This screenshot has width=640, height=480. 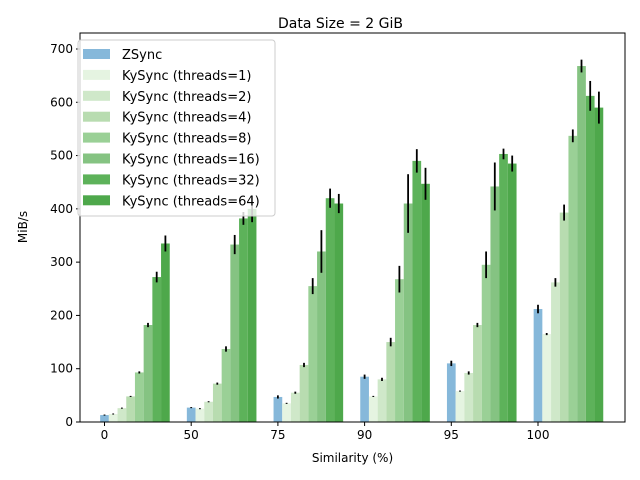 I want to click on y-tick-label: 400, so click(x=61, y=209).